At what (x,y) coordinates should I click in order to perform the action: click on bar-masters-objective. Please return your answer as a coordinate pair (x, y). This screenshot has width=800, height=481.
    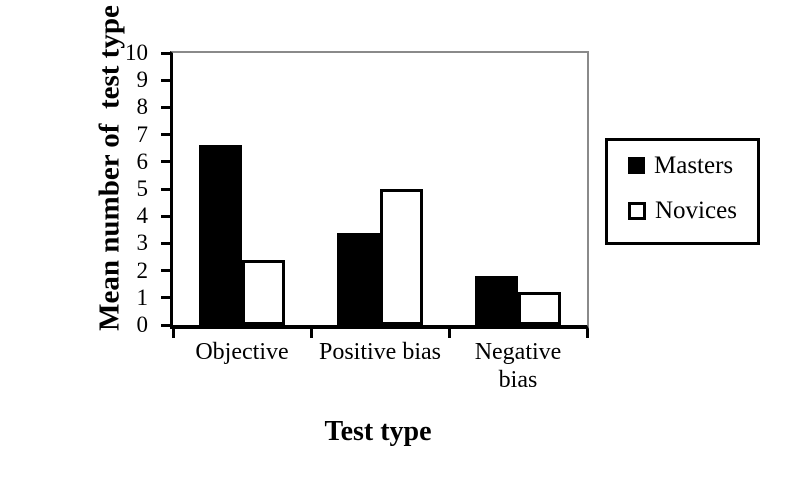
    Looking at the image, I should click on (220, 235).